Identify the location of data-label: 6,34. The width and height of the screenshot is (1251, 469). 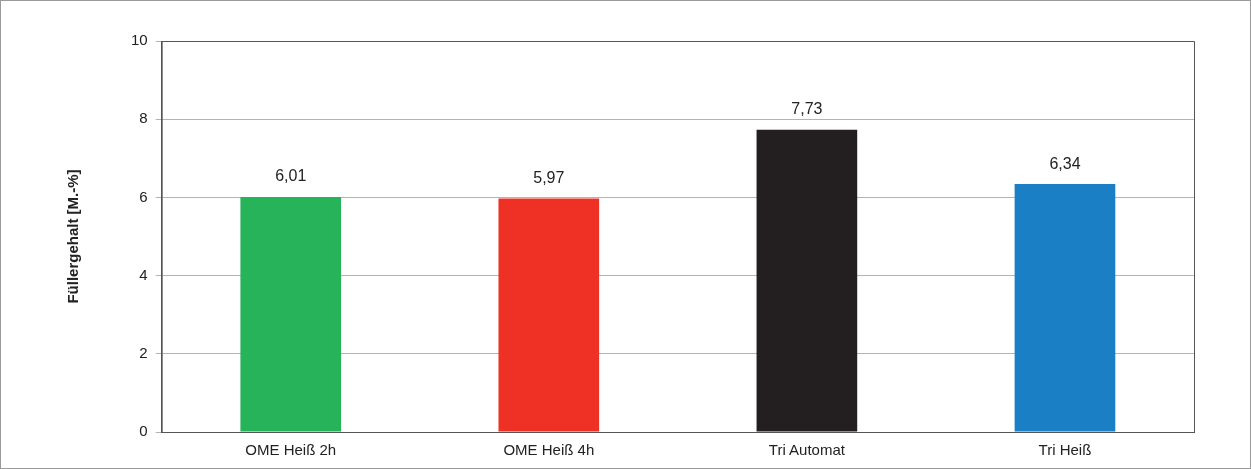
(1065, 163).